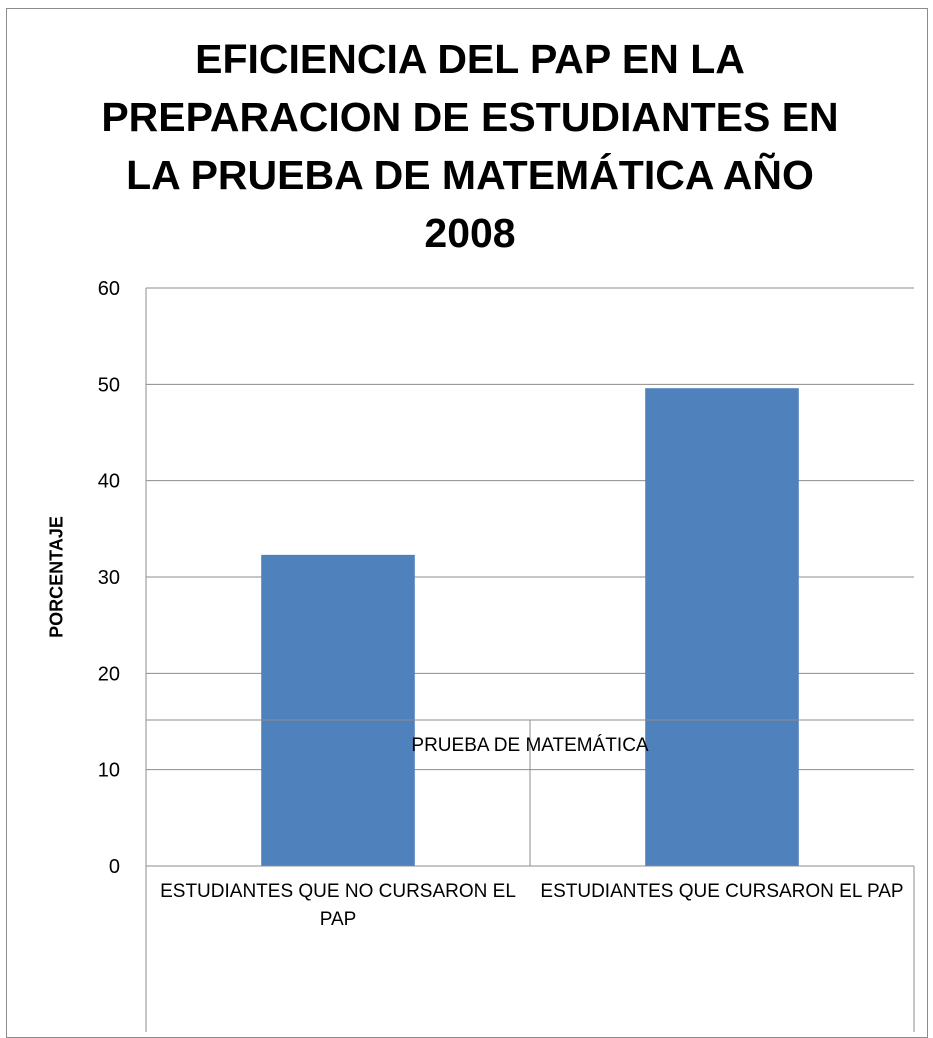 The width and height of the screenshot is (933, 1038). Describe the element at coordinates (114, 867) in the screenshot. I see `y-tick-label: 0` at that location.